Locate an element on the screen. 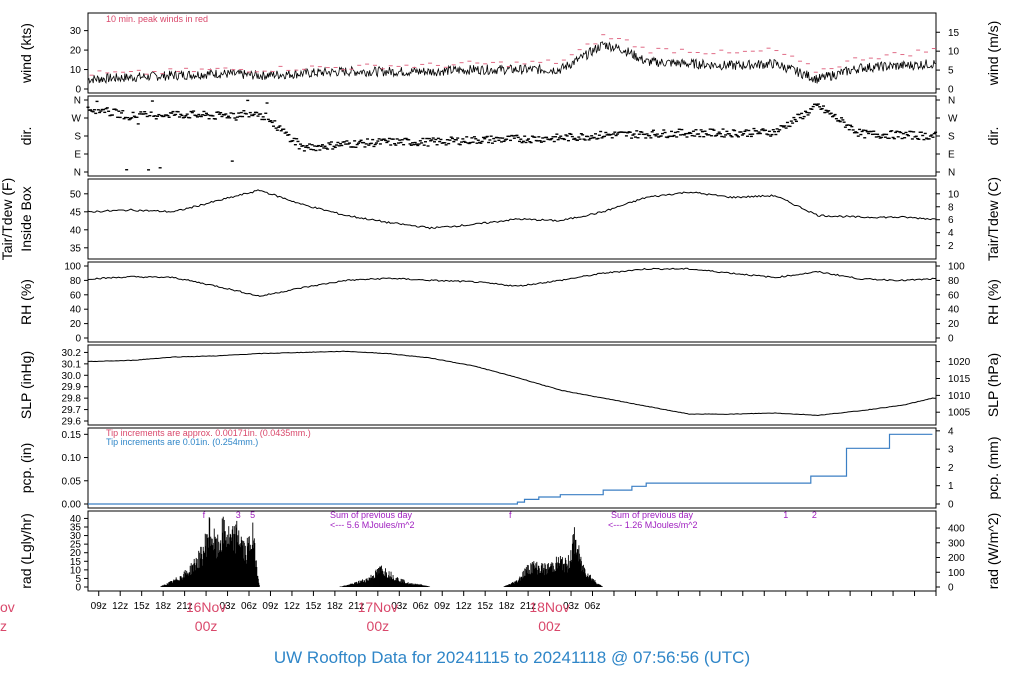 This screenshot has height=700, width=1024. rad-ytick-label: 5 is located at coordinates (78, 579).